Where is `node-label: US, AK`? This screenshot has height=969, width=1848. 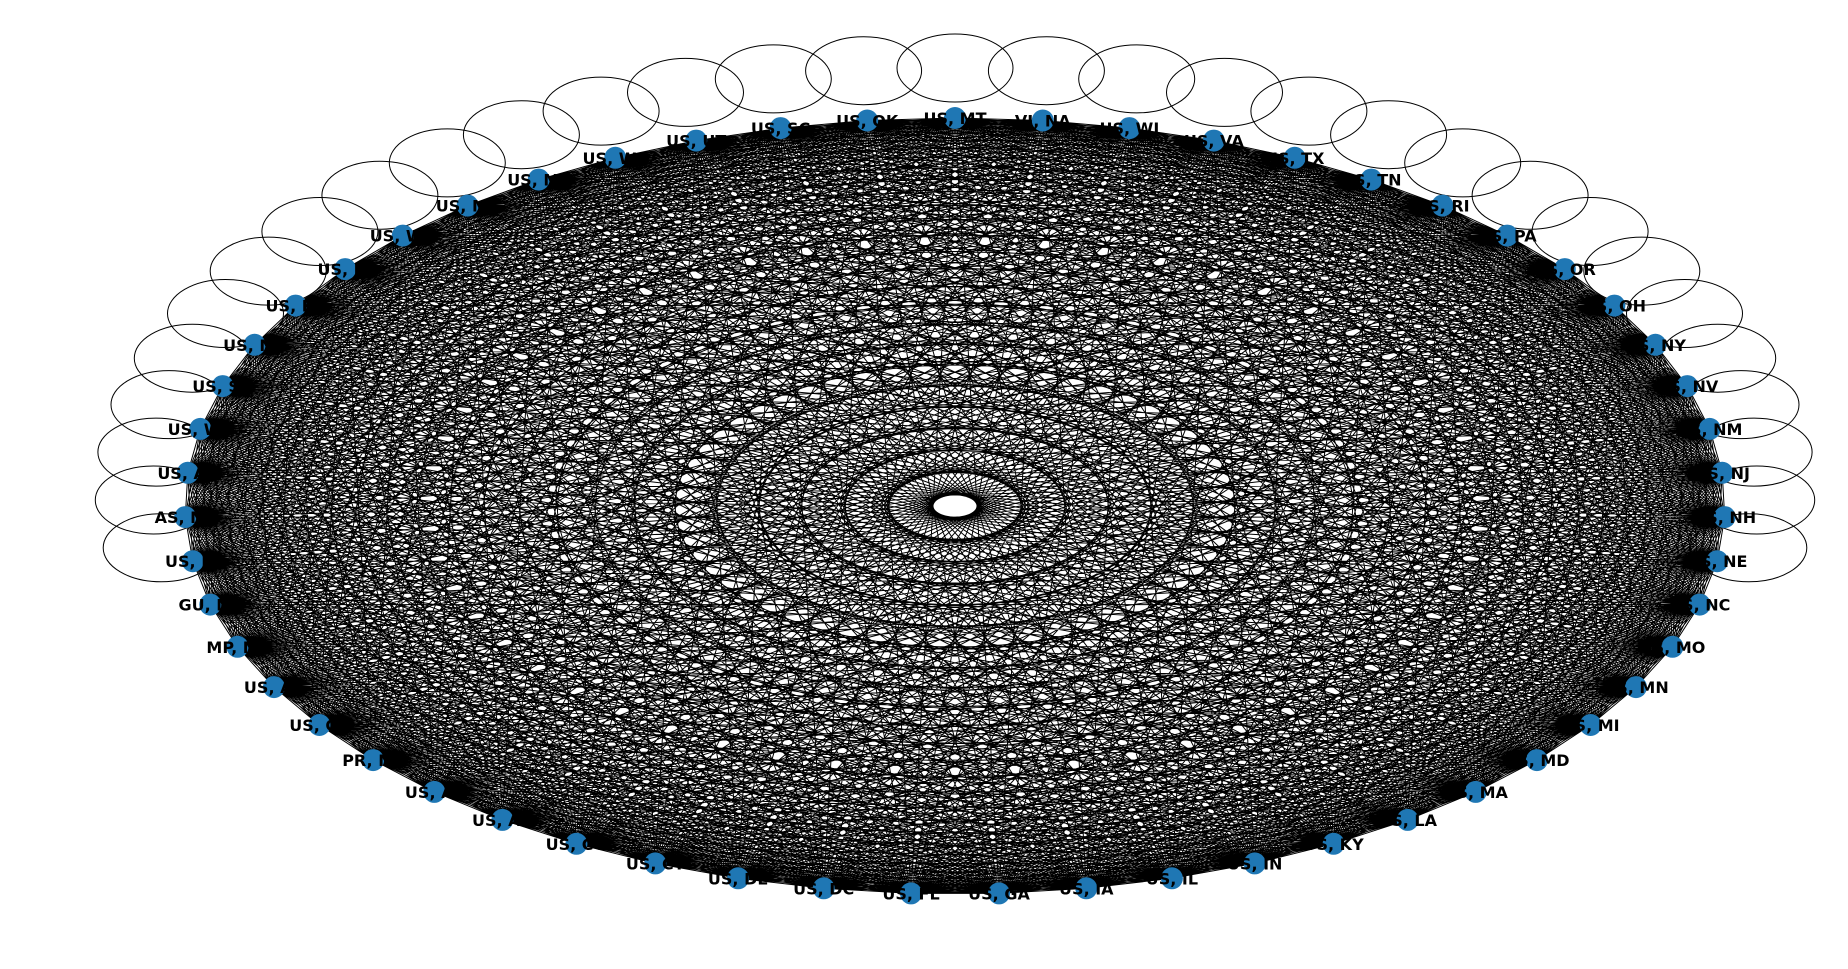
node-label: US, AK is located at coordinates (188, 473).